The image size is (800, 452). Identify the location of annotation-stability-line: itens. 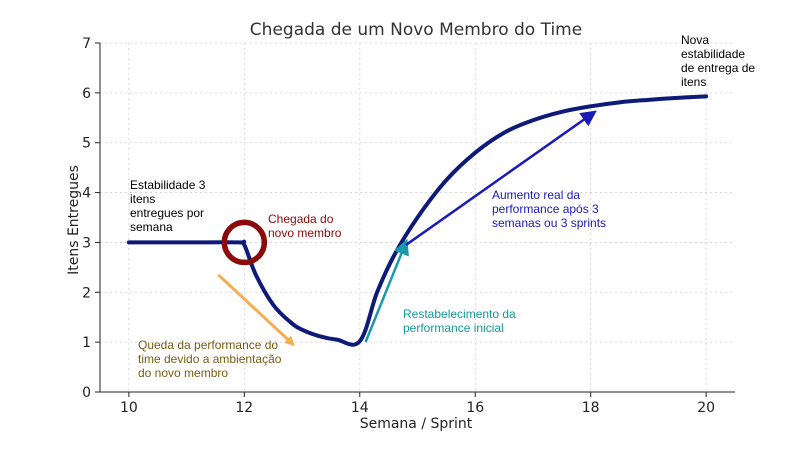
(142, 199).